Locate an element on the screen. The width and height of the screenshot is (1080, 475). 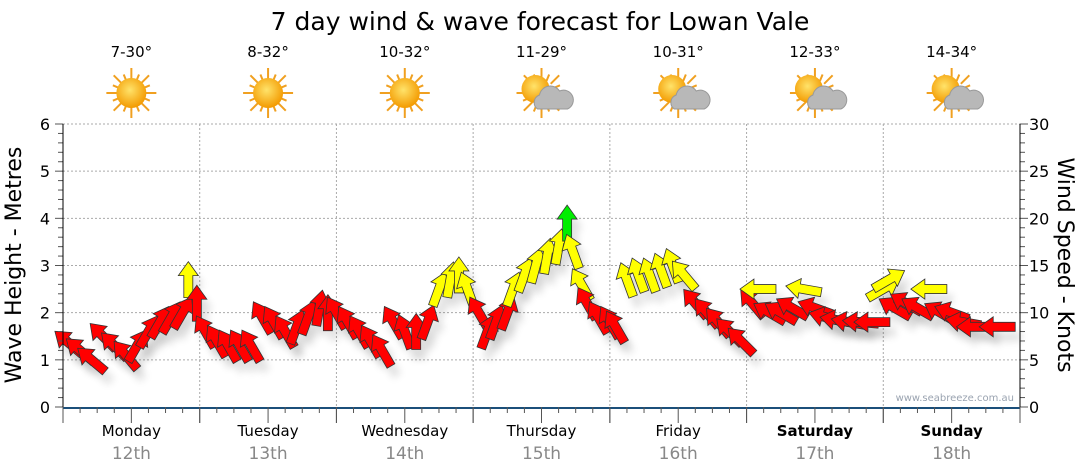
y-tick-label: 4 is located at coordinates (45, 218).